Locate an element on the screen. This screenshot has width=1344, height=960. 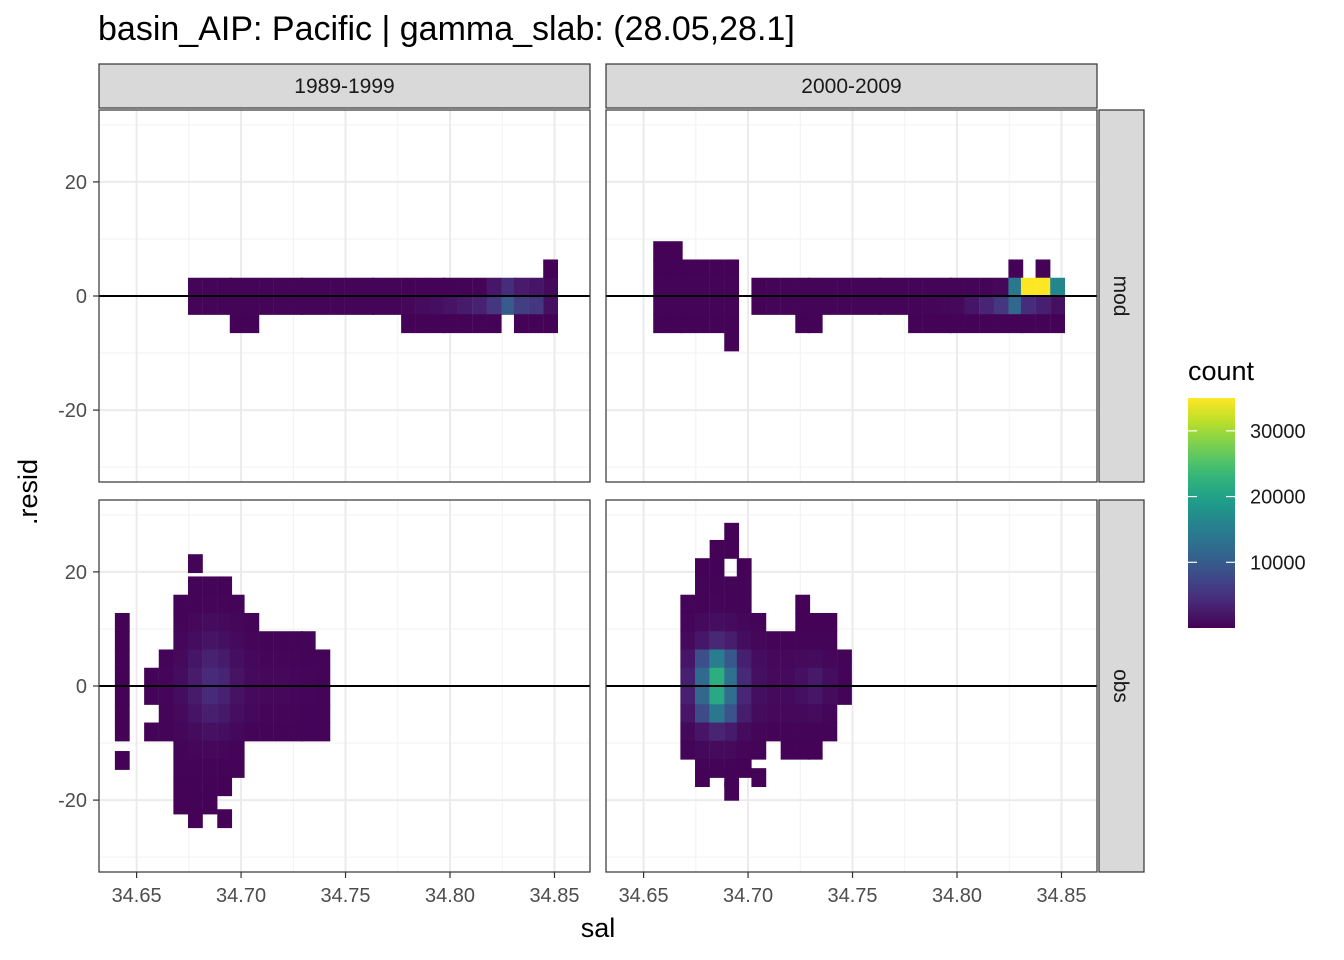
facet-strip-row is located at coordinates (1121, 296).